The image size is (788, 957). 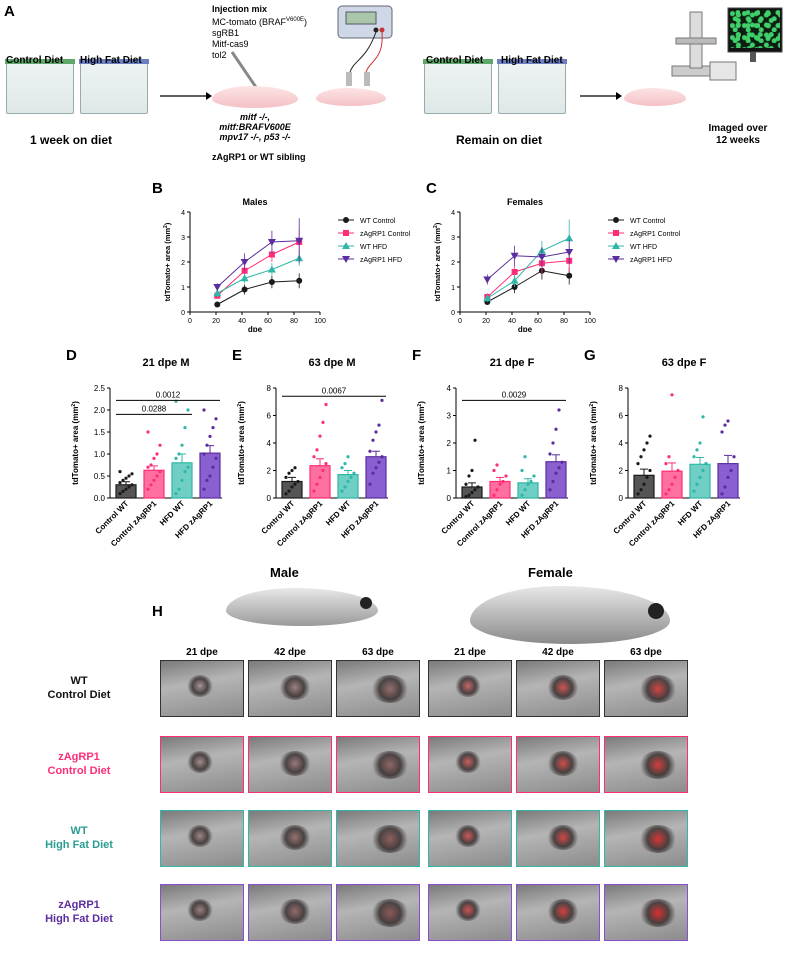 I want to click on x-tick-label: 80, so click(x=294, y=321).